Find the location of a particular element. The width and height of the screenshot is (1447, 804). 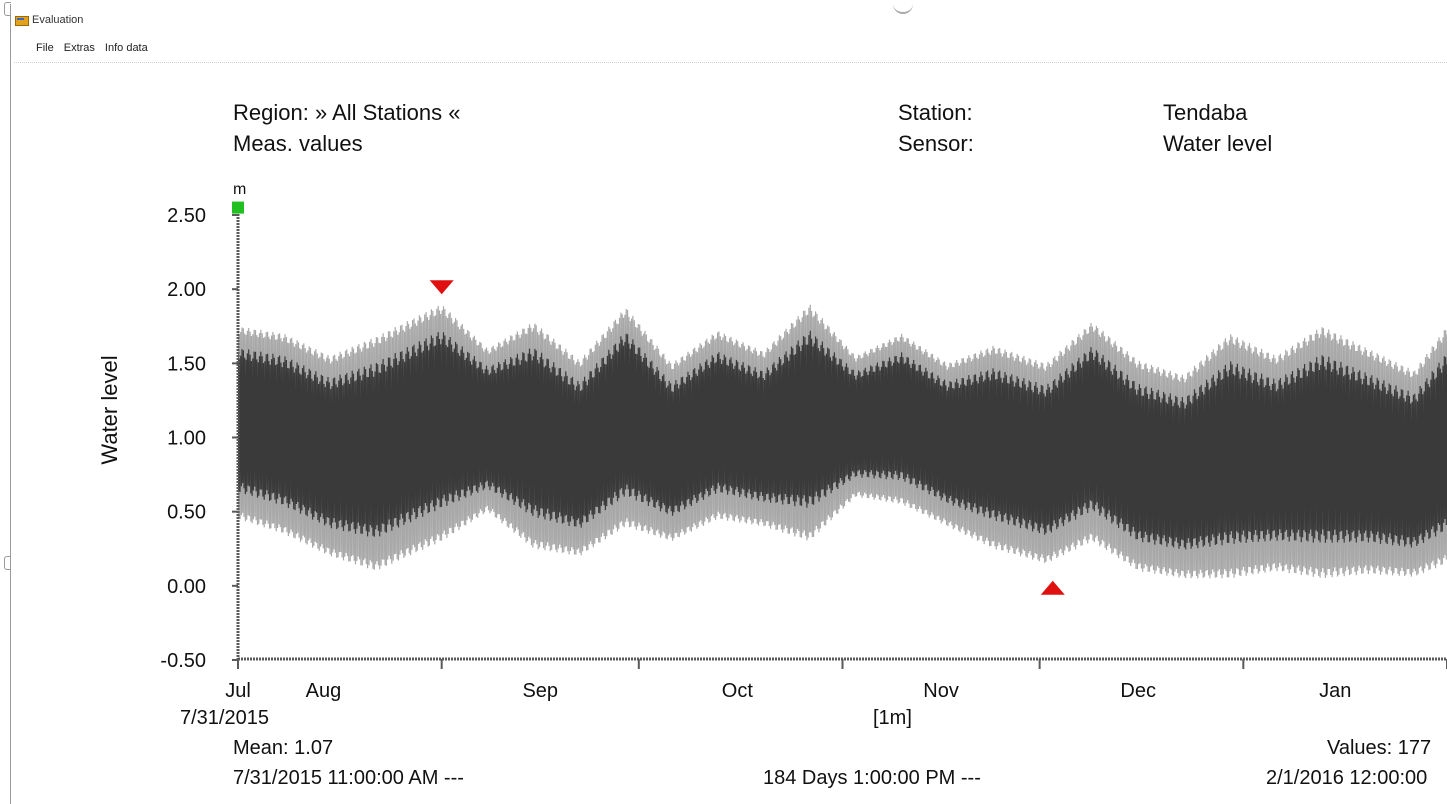

menu-bar: File Extras Info data is located at coordinates (92, 48).